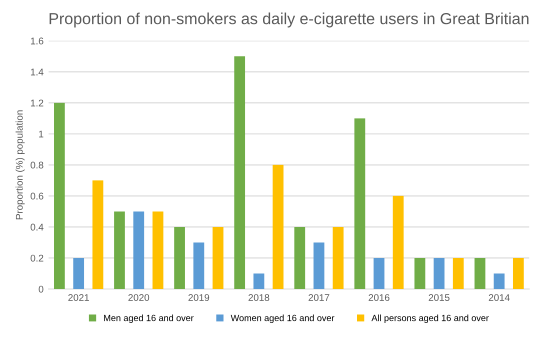  What do you see at coordinates (41, 289) in the screenshot?
I see `y-tick-label: 0` at bounding box center [41, 289].